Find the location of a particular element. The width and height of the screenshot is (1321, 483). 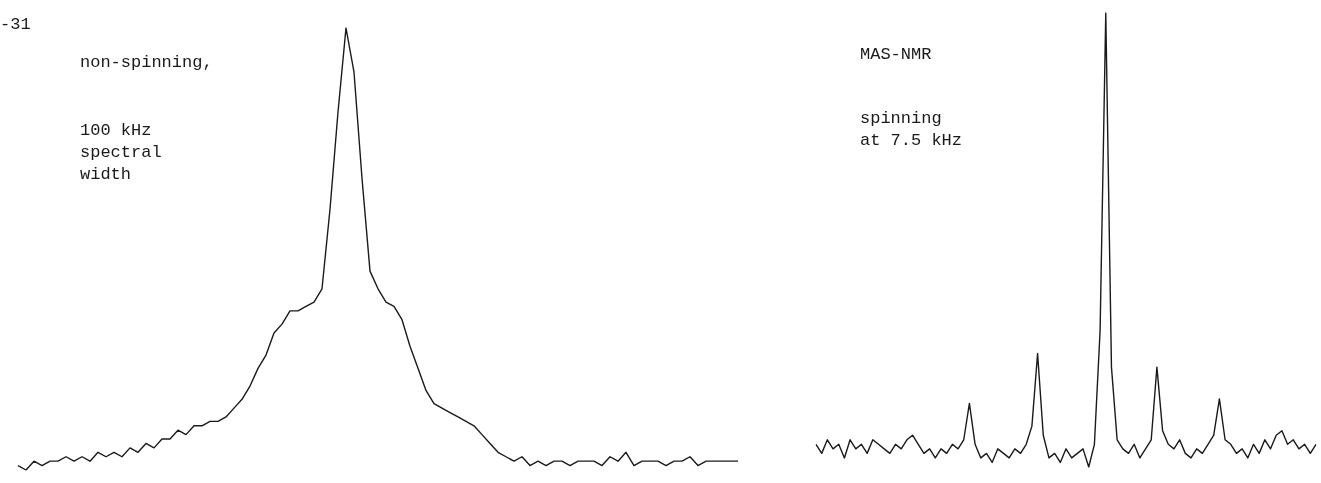

annotation: -31 is located at coordinates (15, 25).